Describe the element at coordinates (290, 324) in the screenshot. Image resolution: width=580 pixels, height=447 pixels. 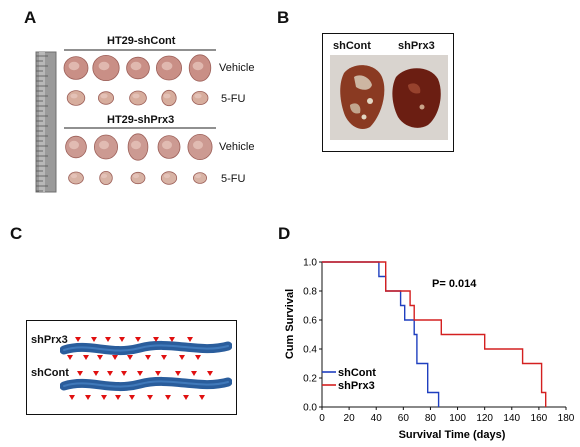
I see `y-axis-label: Cum Survival` at that location.